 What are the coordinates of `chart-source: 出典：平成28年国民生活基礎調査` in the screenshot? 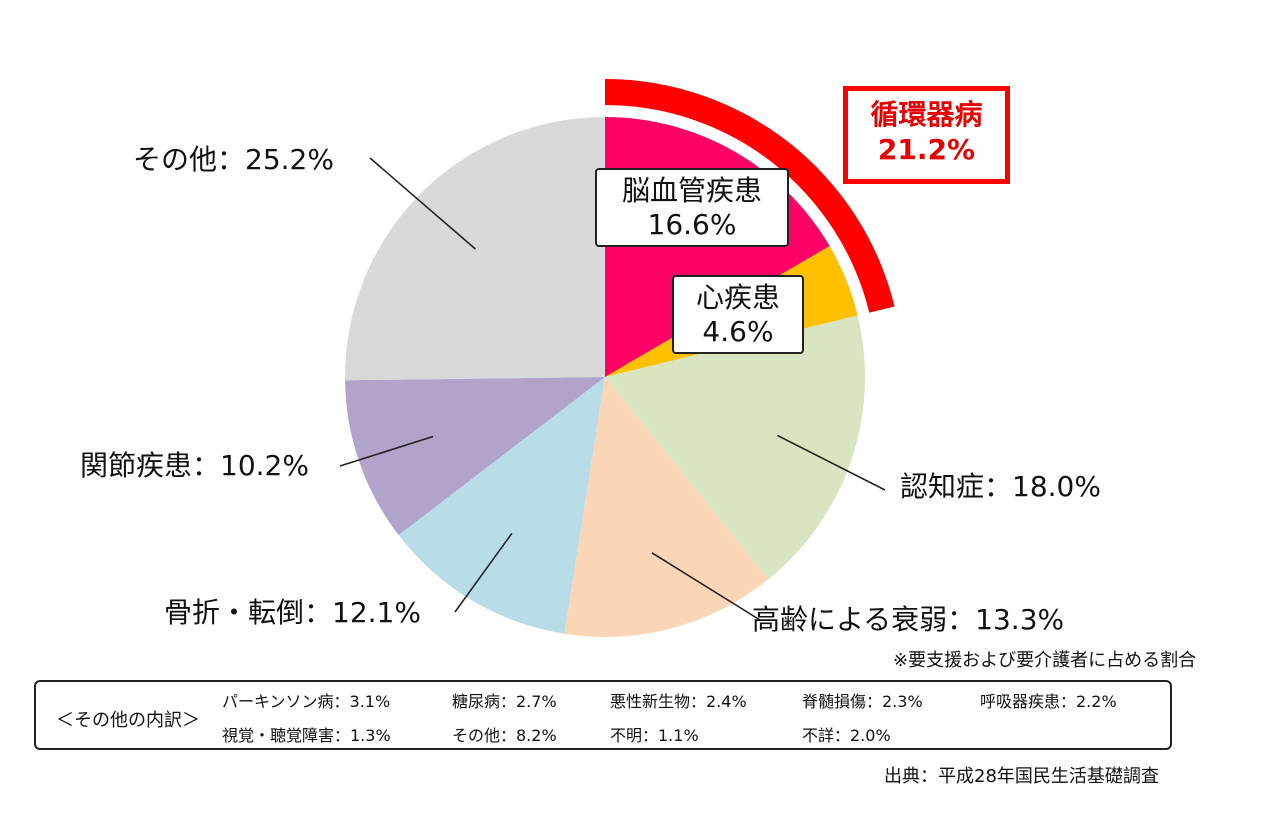 It's located at (1021, 776).